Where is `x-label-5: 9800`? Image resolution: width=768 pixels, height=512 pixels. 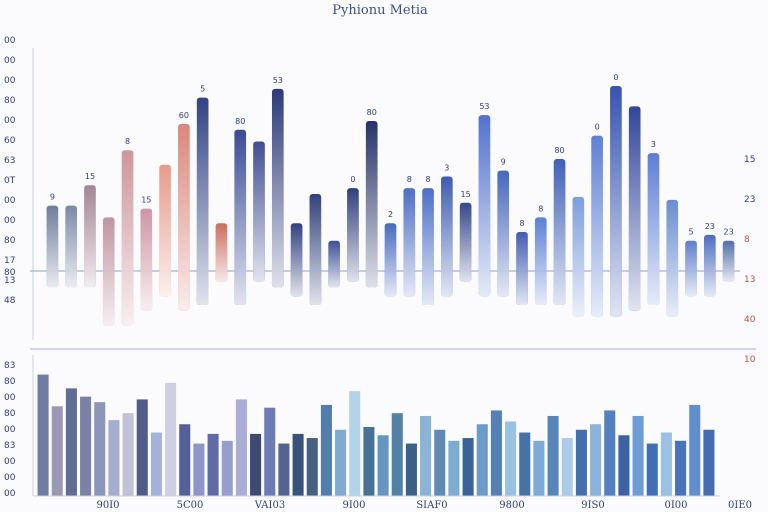 x-label-5: 9800 is located at coordinates (511, 505).